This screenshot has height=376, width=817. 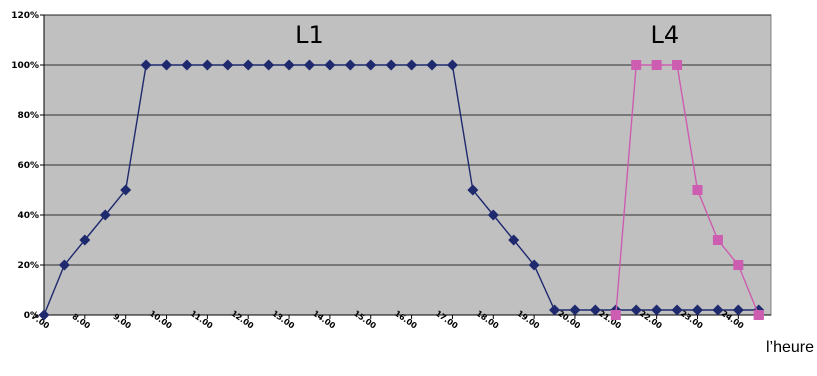 I want to click on y-tick-label: 60%, so click(x=28, y=166).